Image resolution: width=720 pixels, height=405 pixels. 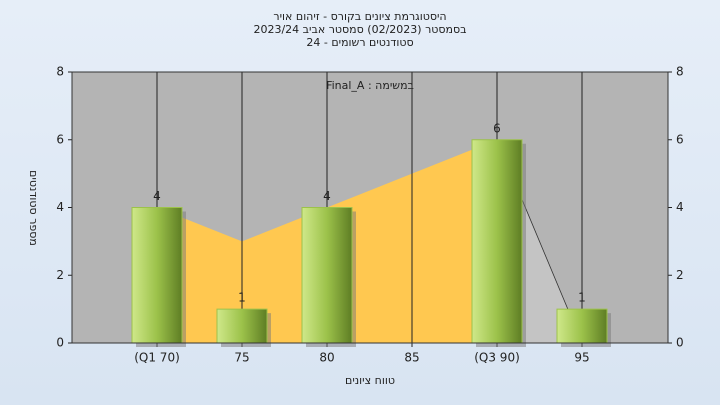 What do you see at coordinates (60, 275) in the screenshot?
I see `y-tick-label: 2` at bounding box center [60, 275].